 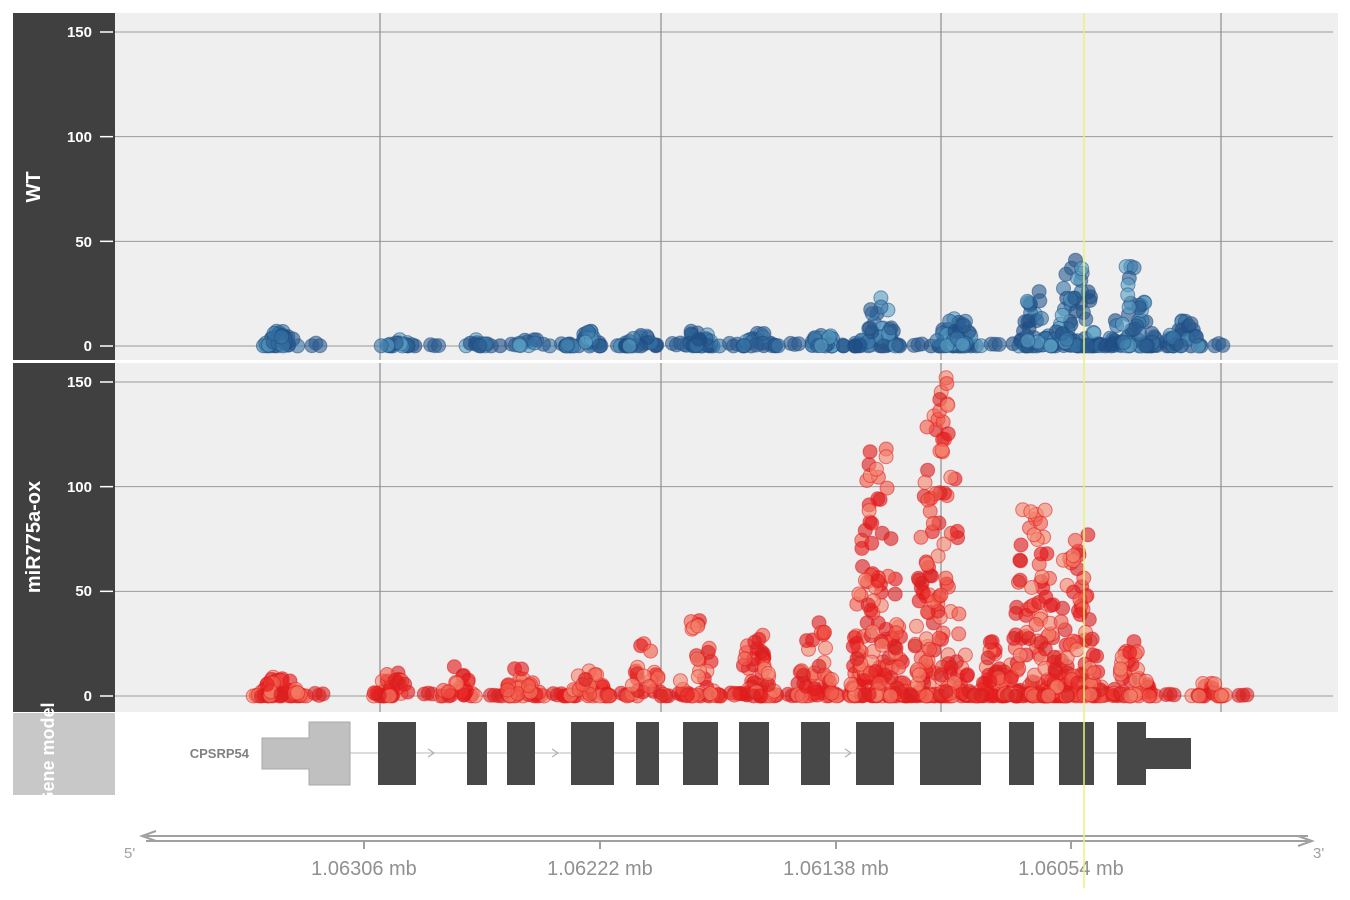 What do you see at coordinates (600, 869) in the screenshot?
I see `axis-tick-label: 1.06222 mb` at bounding box center [600, 869].